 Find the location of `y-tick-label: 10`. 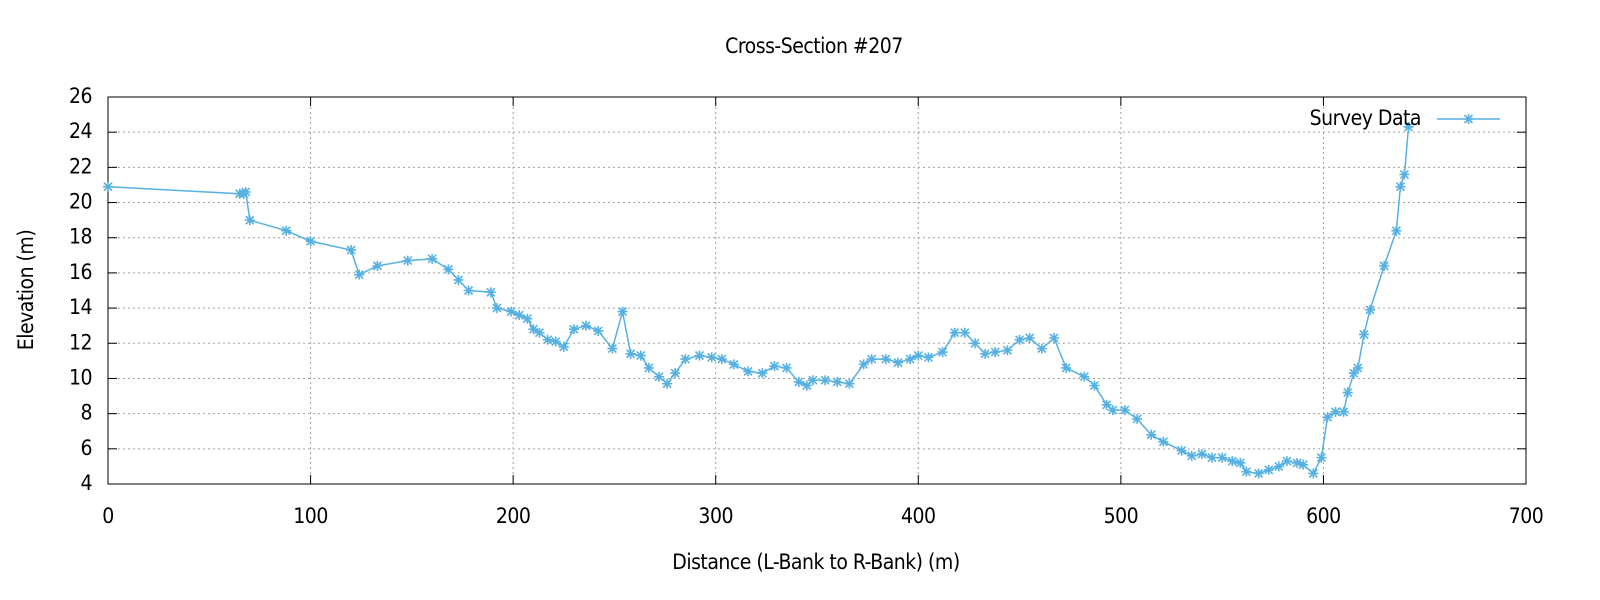

y-tick-label: 10 is located at coordinates (80, 377).